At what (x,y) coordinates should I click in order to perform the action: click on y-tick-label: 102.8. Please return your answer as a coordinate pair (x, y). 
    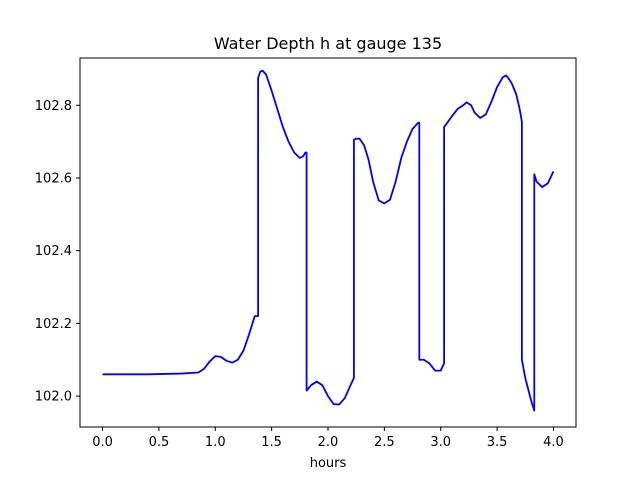
    Looking at the image, I should click on (53, 106).